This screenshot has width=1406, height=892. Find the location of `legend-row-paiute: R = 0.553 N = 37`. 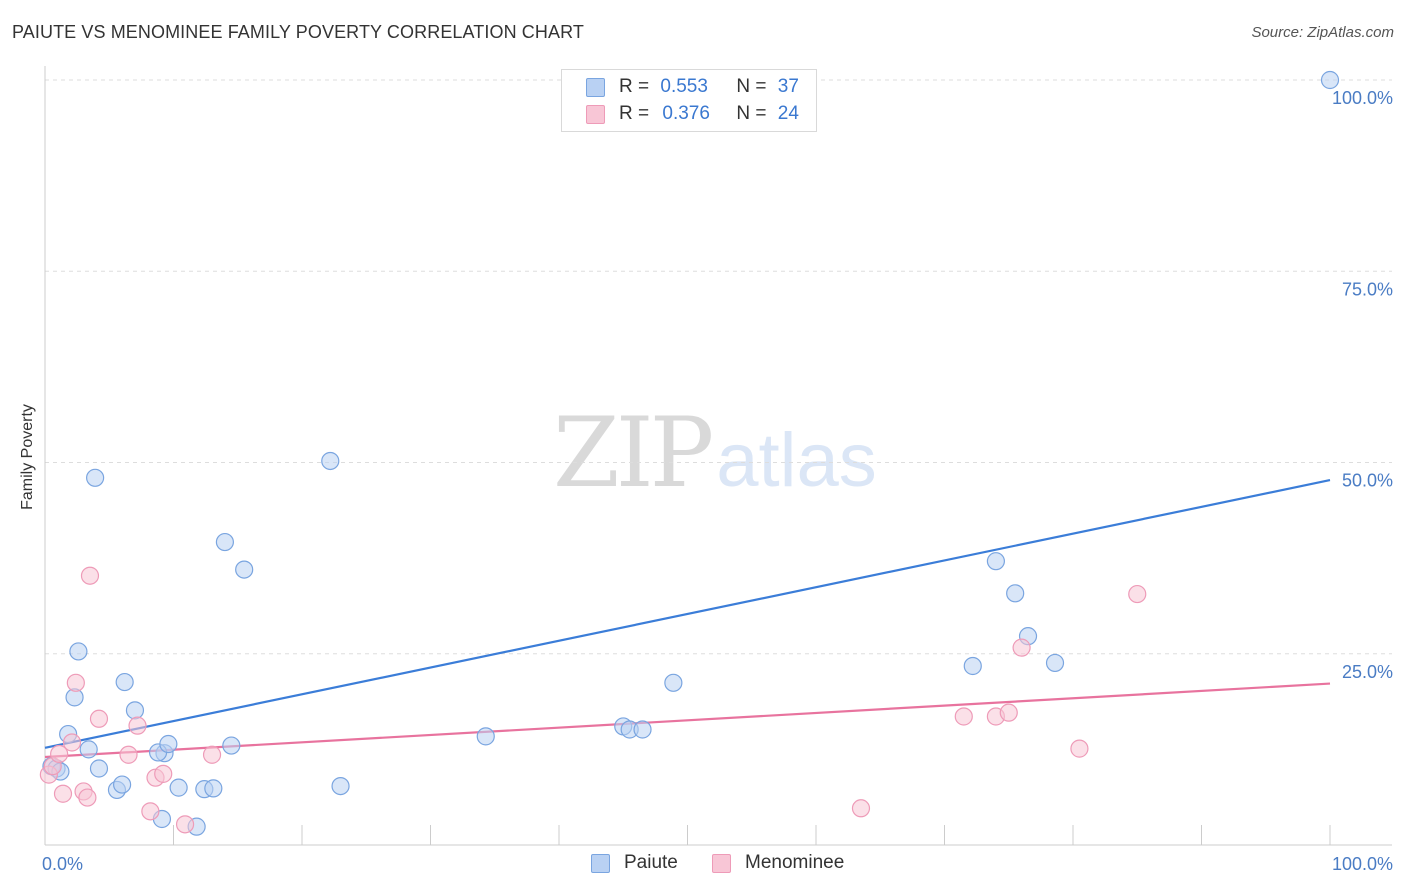

legend-row-paiute: R = 0.553 N = 37 is located at coordinates (692, 87).